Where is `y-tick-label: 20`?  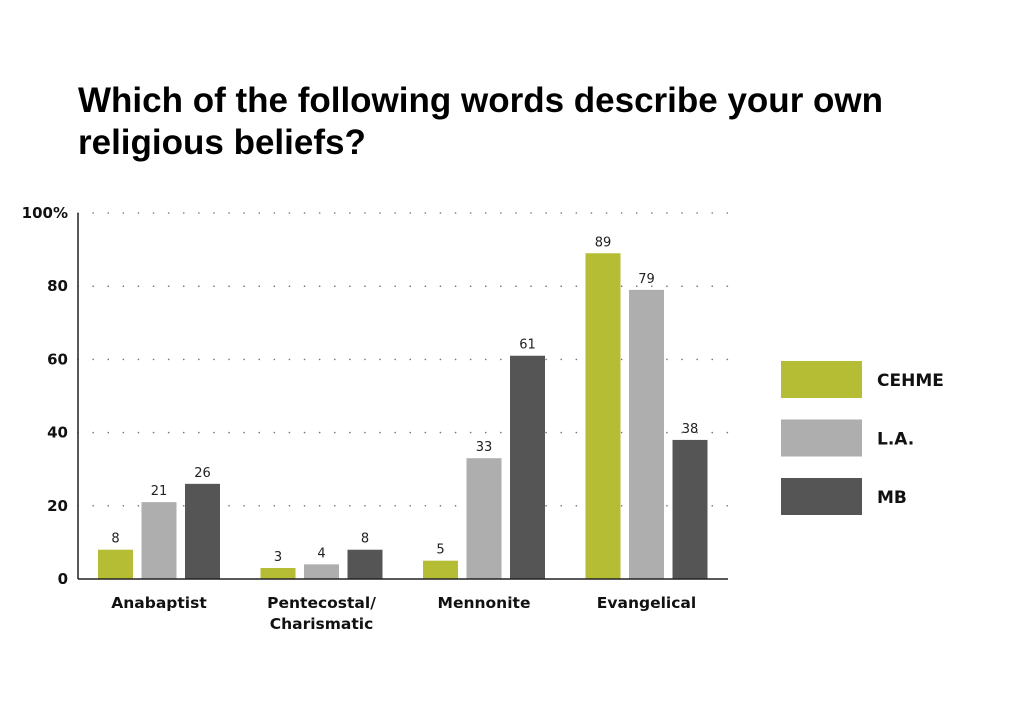 y-tick-label: 20 is located at coordinates (57, 506).